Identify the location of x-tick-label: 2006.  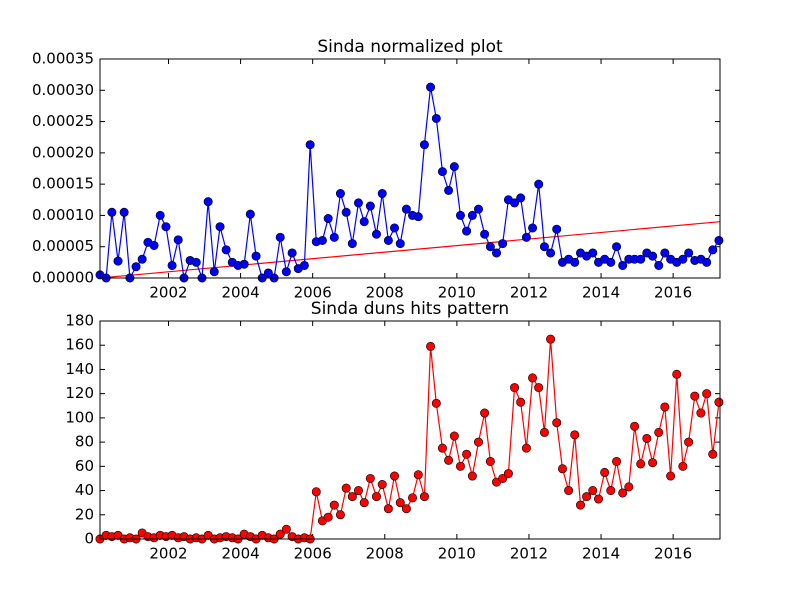
(313, 293).